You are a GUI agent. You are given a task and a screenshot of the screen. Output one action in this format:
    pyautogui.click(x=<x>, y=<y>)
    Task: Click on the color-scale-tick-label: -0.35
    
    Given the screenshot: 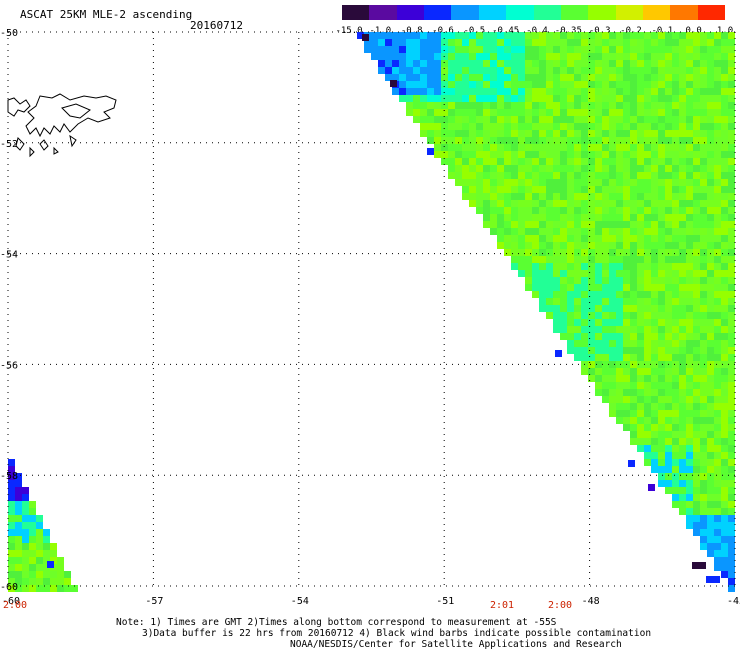 What is the action you would take?
    pyautogui.click(x=568, y=31)
    